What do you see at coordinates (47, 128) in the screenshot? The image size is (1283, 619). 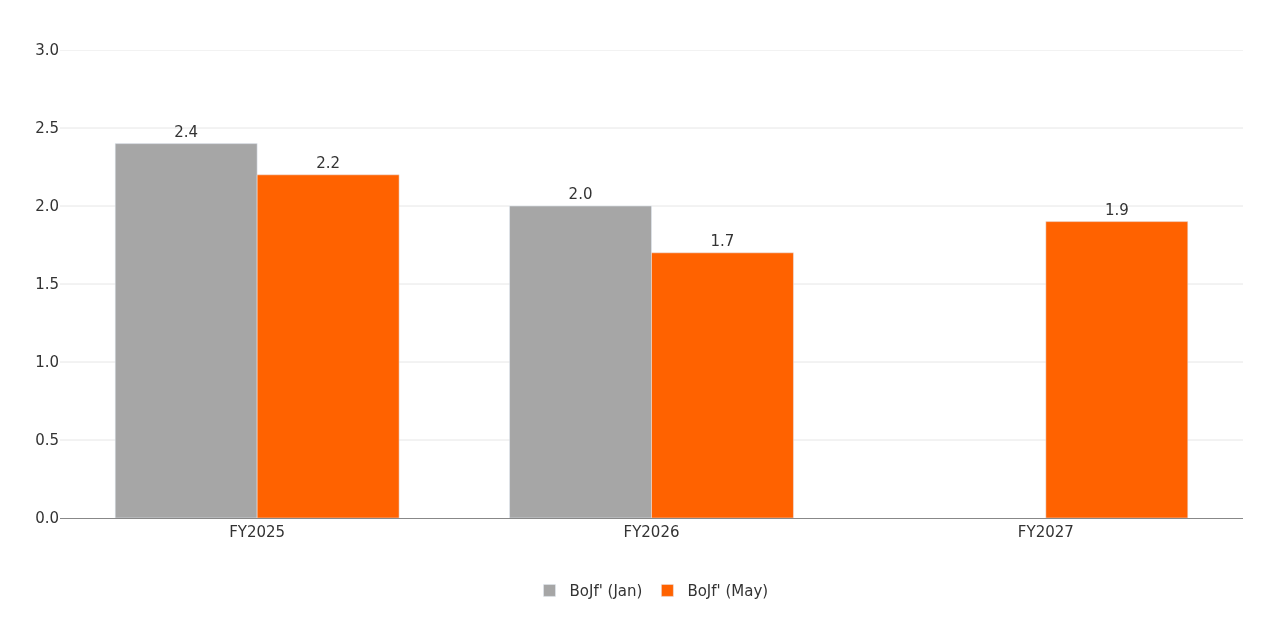 I see `y-tick-label: 2.5` at bounding box center [47, 128].